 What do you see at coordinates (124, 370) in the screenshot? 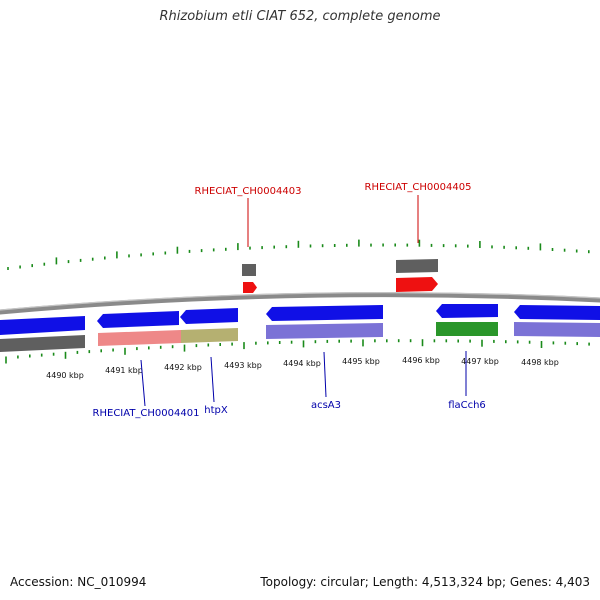
I see `scale-label: 4491 kbp` at bounding box center [124, 370].